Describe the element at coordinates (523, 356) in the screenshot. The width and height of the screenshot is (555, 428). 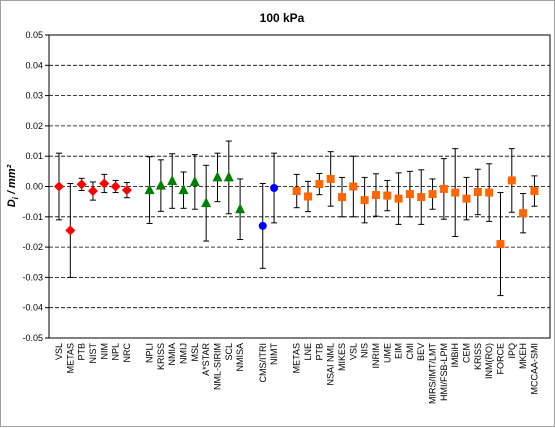
I see `x-category-label: MKEH` at that location.